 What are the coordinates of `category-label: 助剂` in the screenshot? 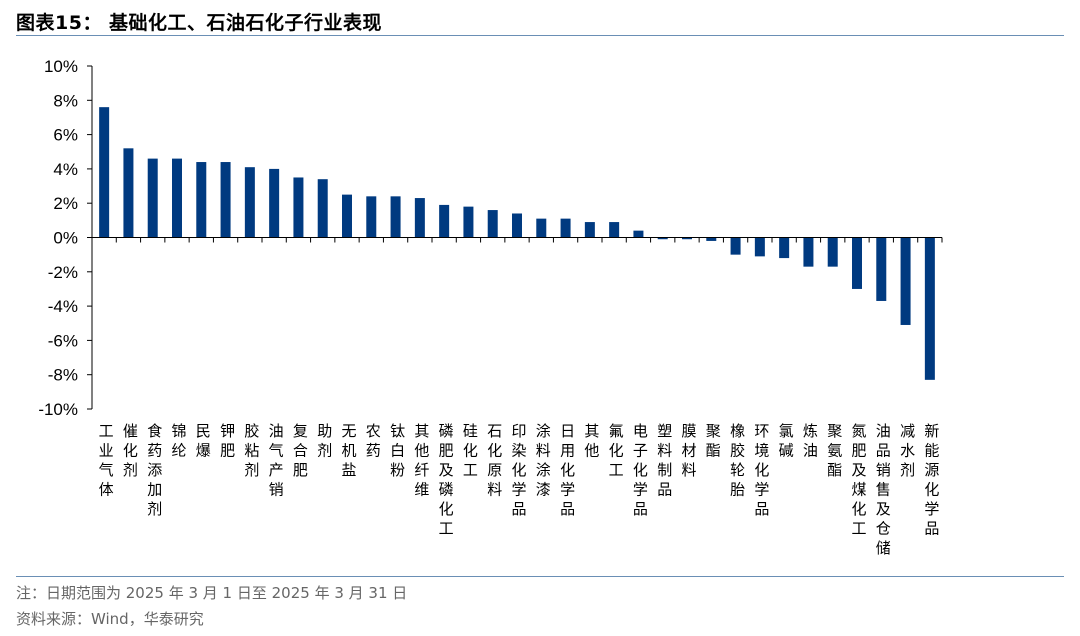 It's located at (324, 441).